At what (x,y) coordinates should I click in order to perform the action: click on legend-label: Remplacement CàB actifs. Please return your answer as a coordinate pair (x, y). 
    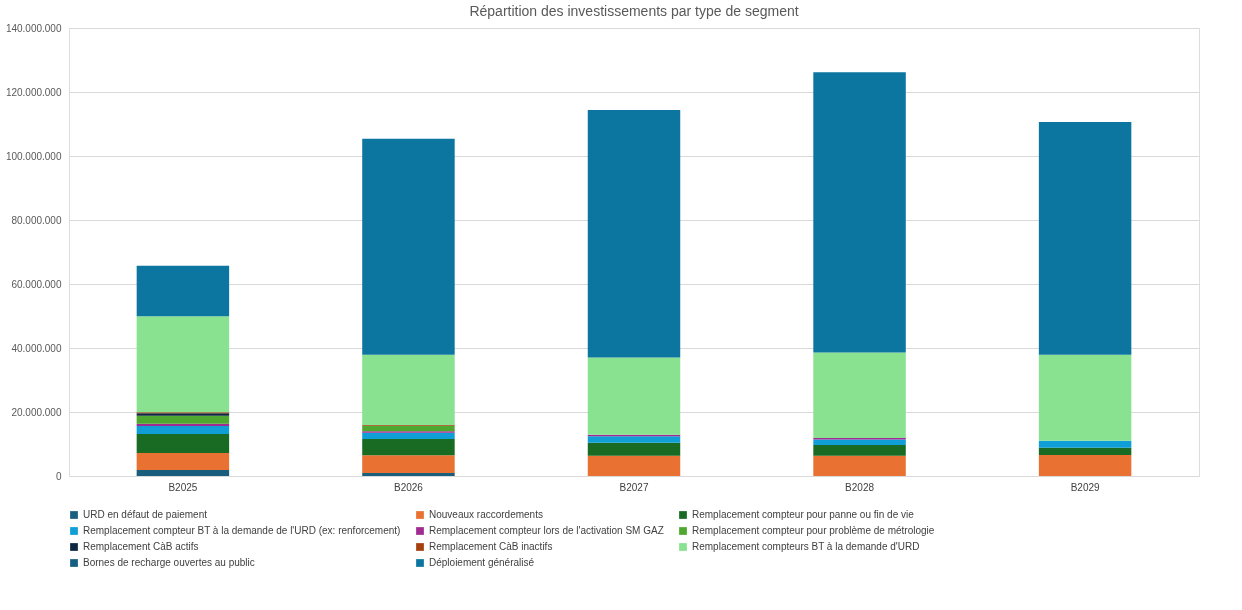
    Looking at the image, I should click on (141, 546).